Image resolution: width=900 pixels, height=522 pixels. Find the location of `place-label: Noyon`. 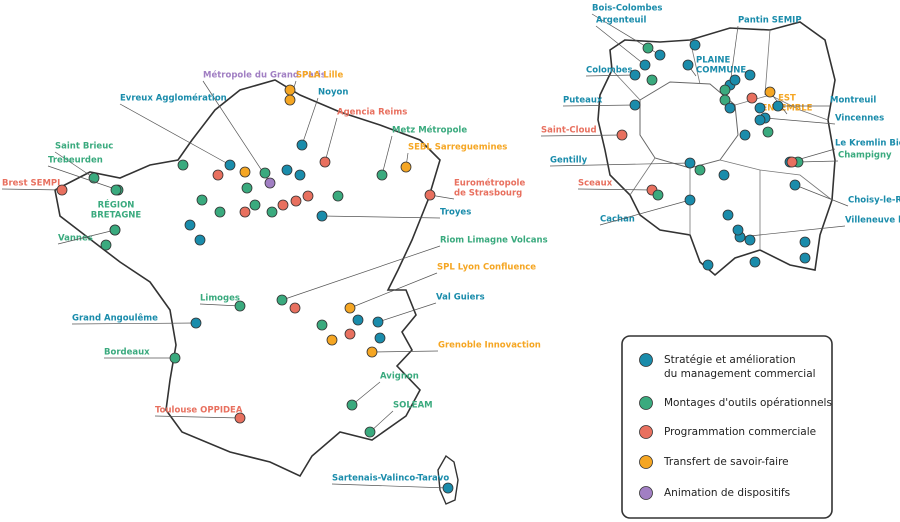

place-label: Noyon is located at coordinates (333, 93).